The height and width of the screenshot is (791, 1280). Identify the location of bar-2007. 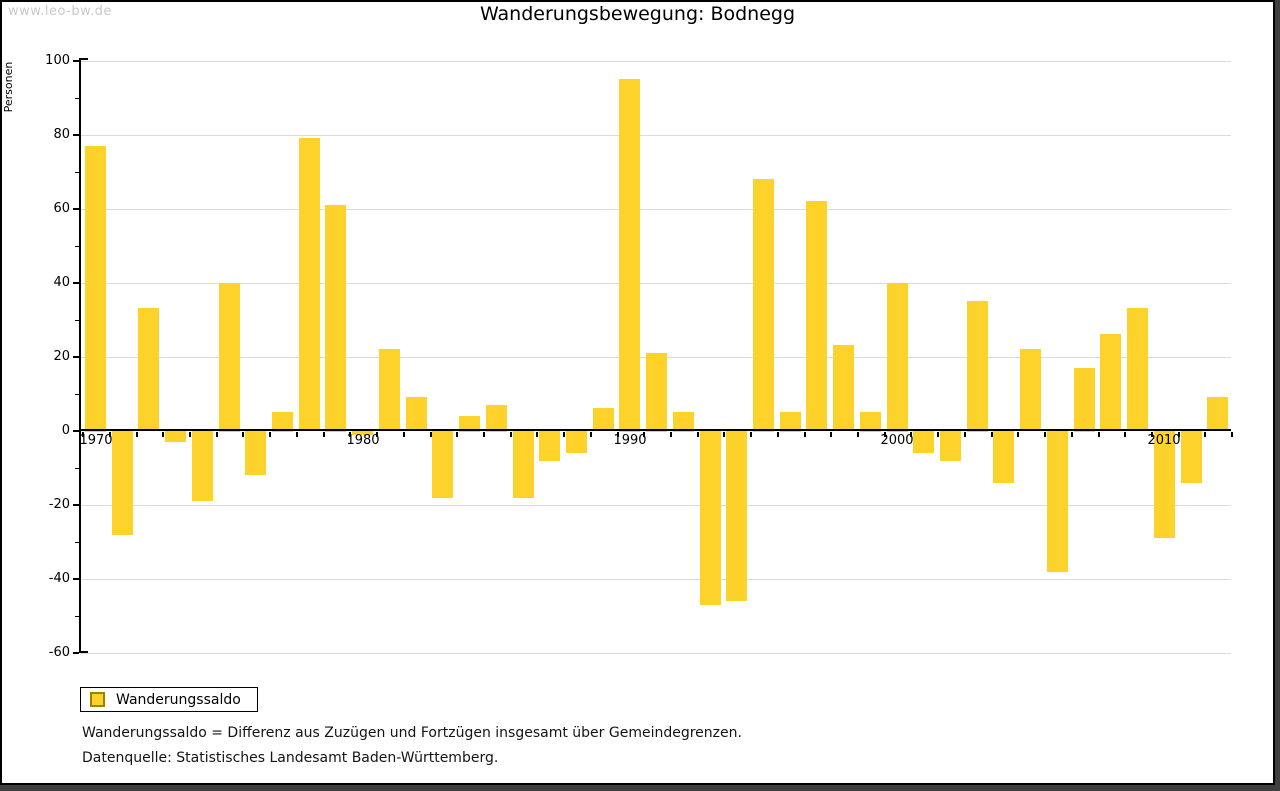
(1084, 400).